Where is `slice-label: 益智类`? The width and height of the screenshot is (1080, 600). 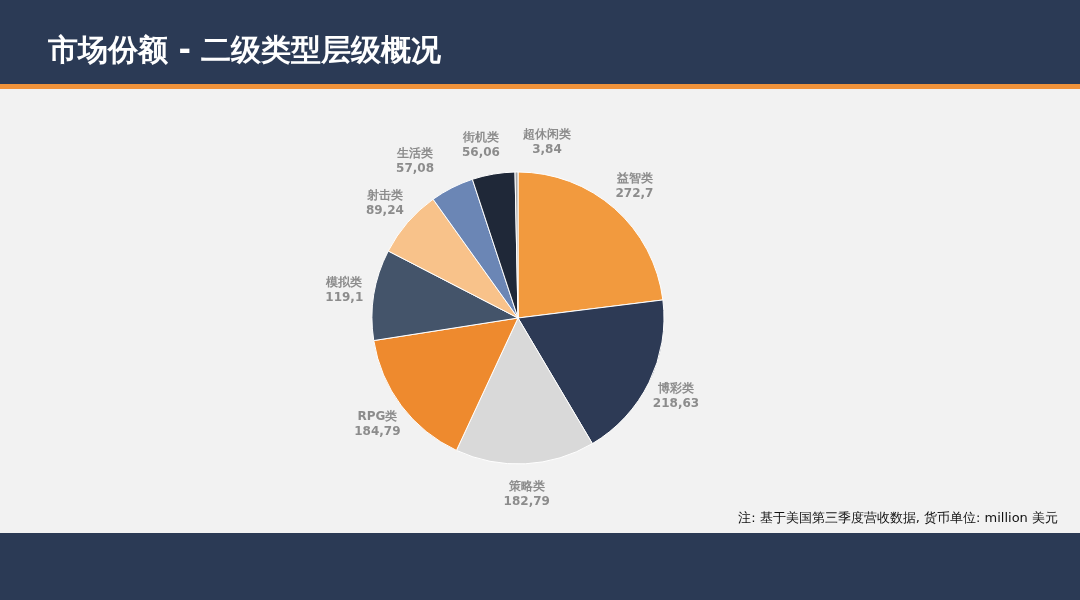 slice-label: 益智类 is located at coordinates (634, 178).